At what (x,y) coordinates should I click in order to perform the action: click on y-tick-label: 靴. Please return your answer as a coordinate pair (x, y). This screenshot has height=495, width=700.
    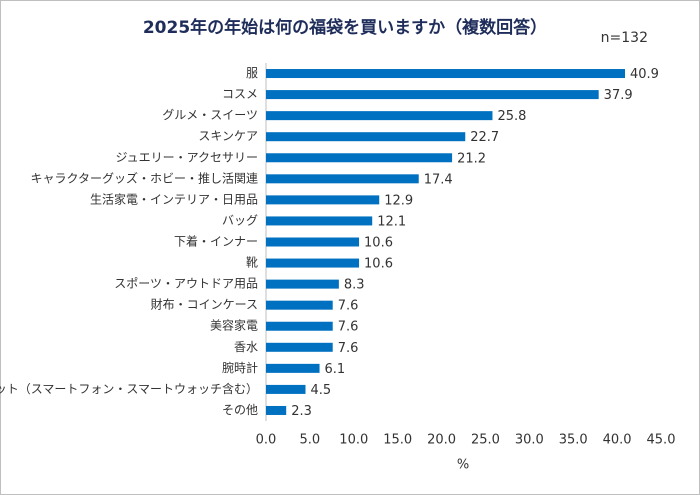
    Looking at the image, I should click on (252, 263).